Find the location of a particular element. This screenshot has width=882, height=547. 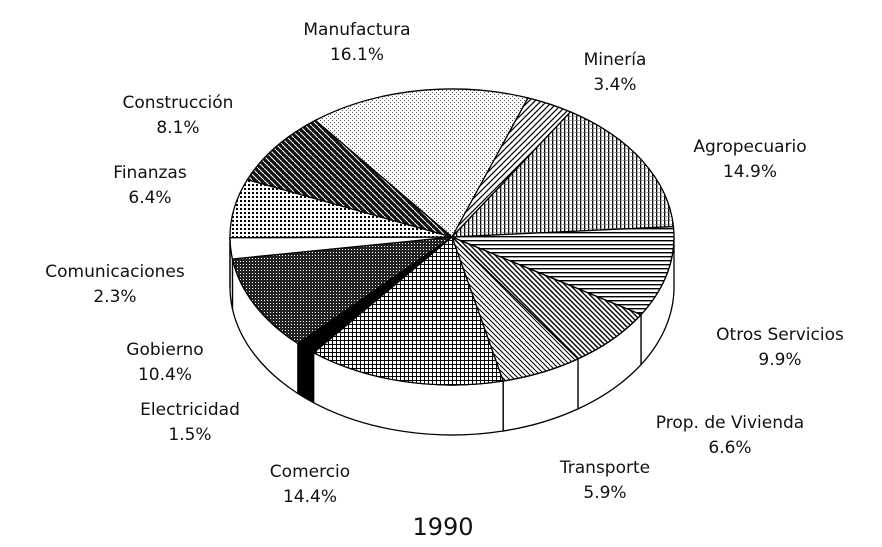

slice-label: Comercio is located at coordinates (310, 472).